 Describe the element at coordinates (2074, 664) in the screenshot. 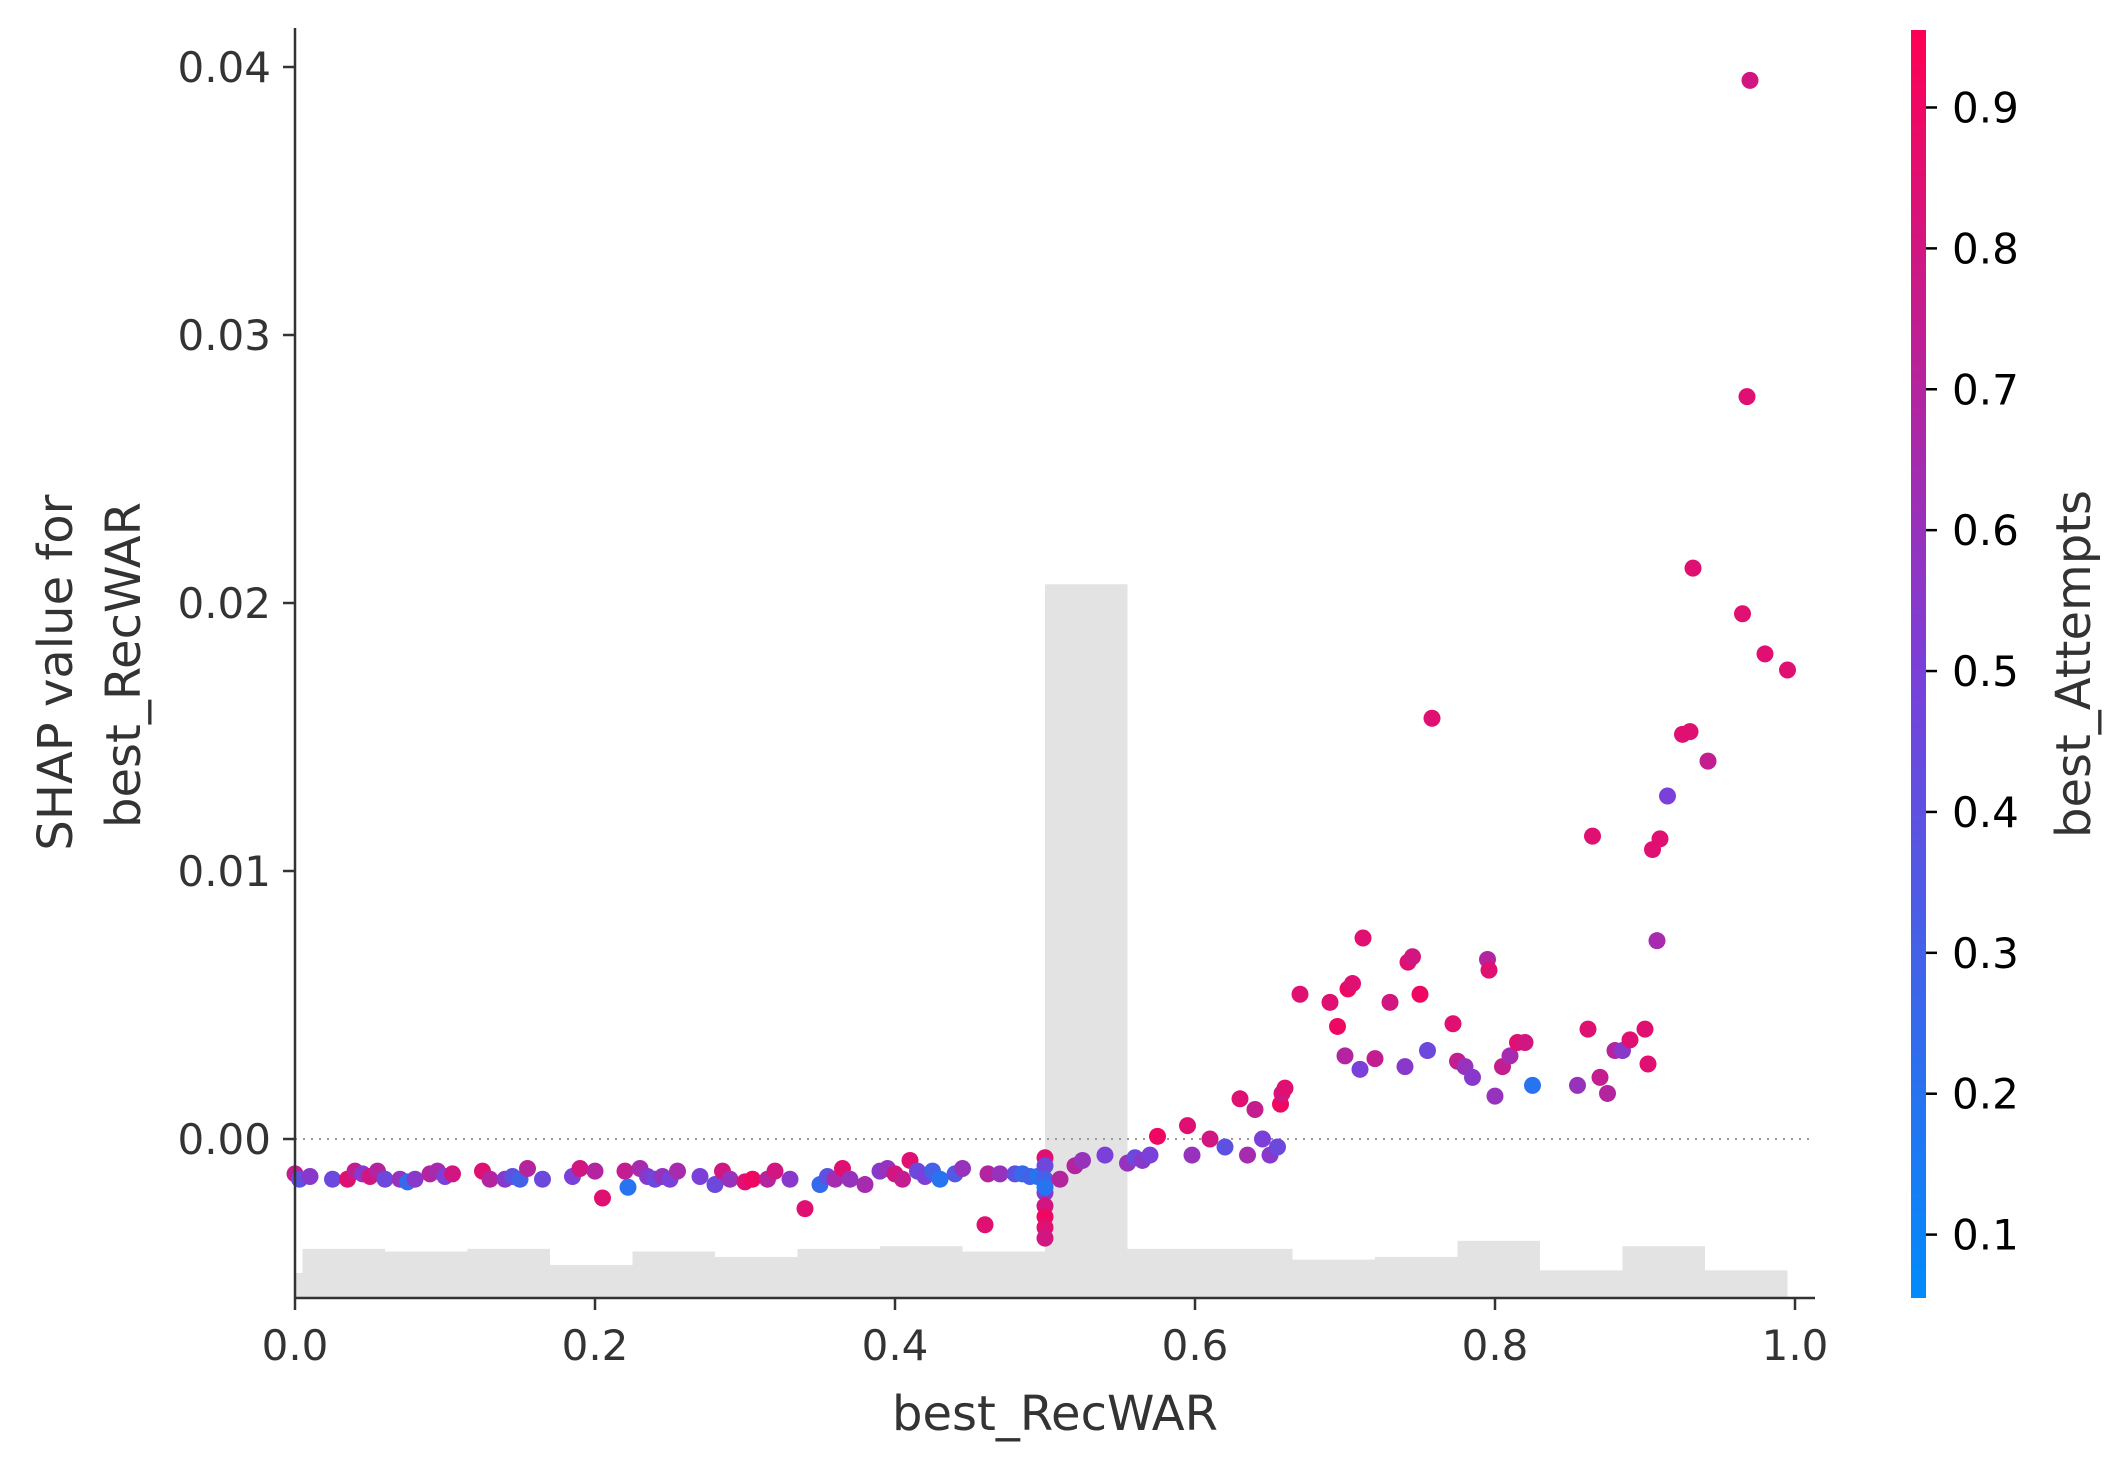

I see `colorbar-title: best_Attempts` at that location.